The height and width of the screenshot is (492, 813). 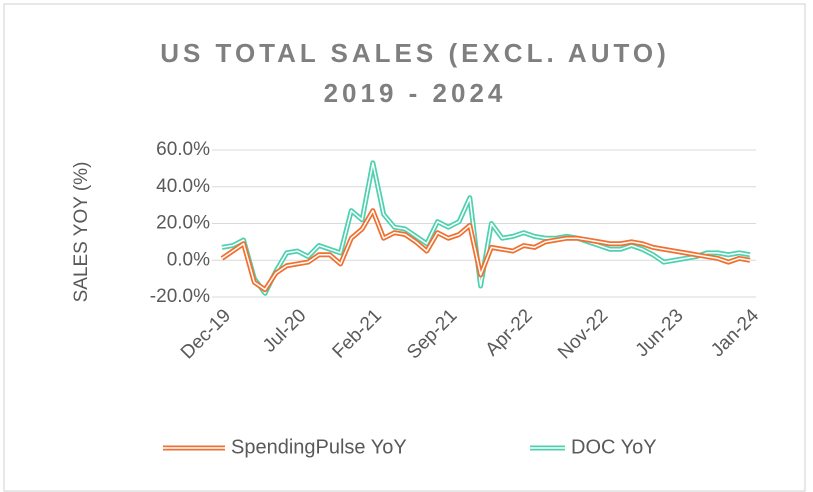 What do you see at coordinates (183, 223) in the screenshot?
I see `y-tick-label: 20.0%` at bounding box center [183, 223].